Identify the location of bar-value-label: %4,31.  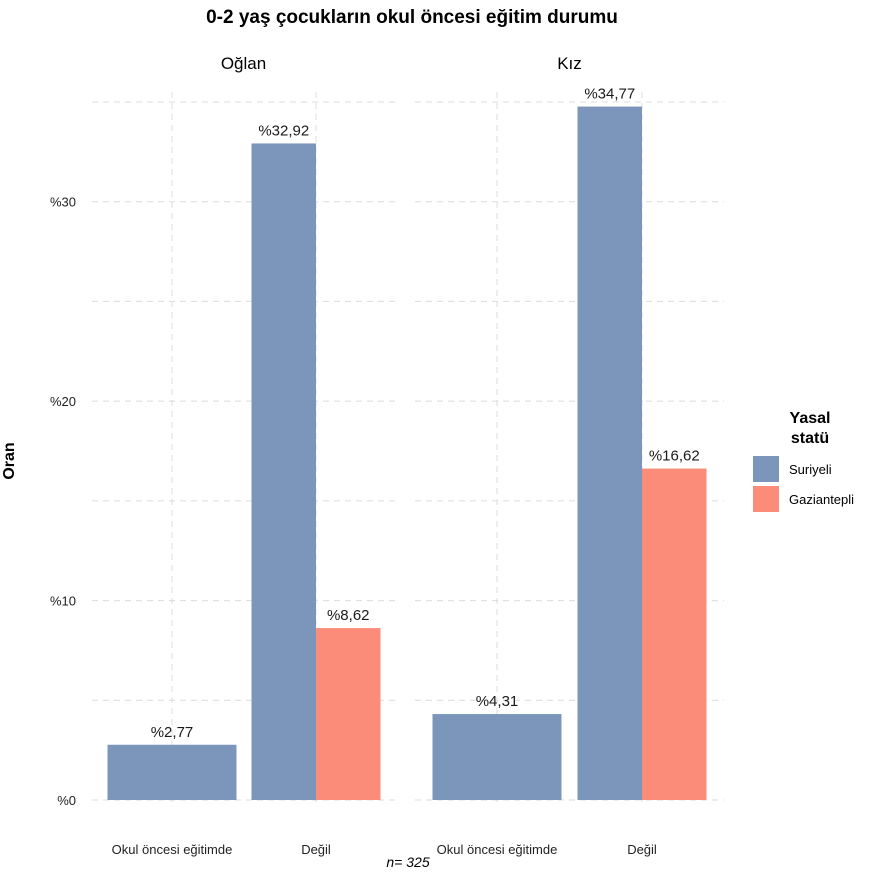
(497, 701).